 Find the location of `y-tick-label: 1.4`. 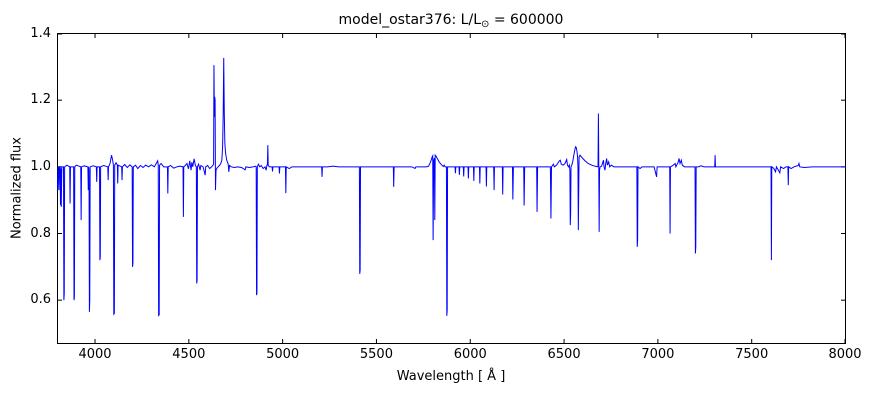

y-tick-label: 1.4 is located at coordinates (40, 33).